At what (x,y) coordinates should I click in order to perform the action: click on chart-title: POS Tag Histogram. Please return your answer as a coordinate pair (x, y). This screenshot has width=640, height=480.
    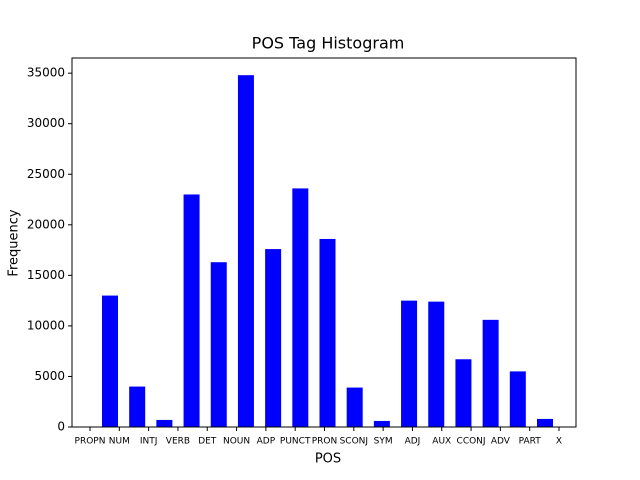
    Looking at the image, I should click on (328, 43).